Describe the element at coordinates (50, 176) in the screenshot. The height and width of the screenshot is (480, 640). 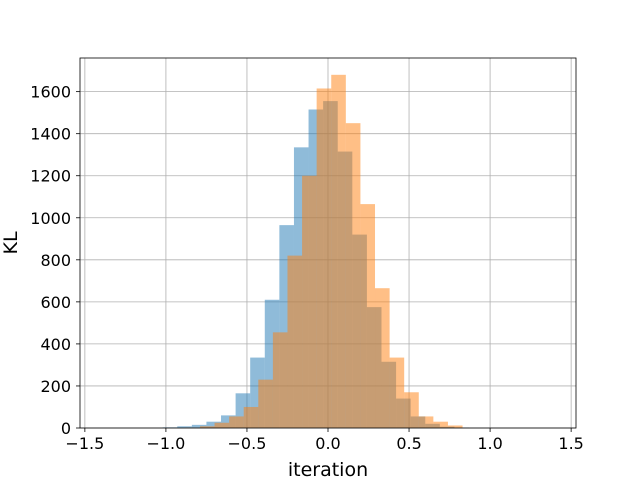
I see `y-tick-label: 1200` at that location.